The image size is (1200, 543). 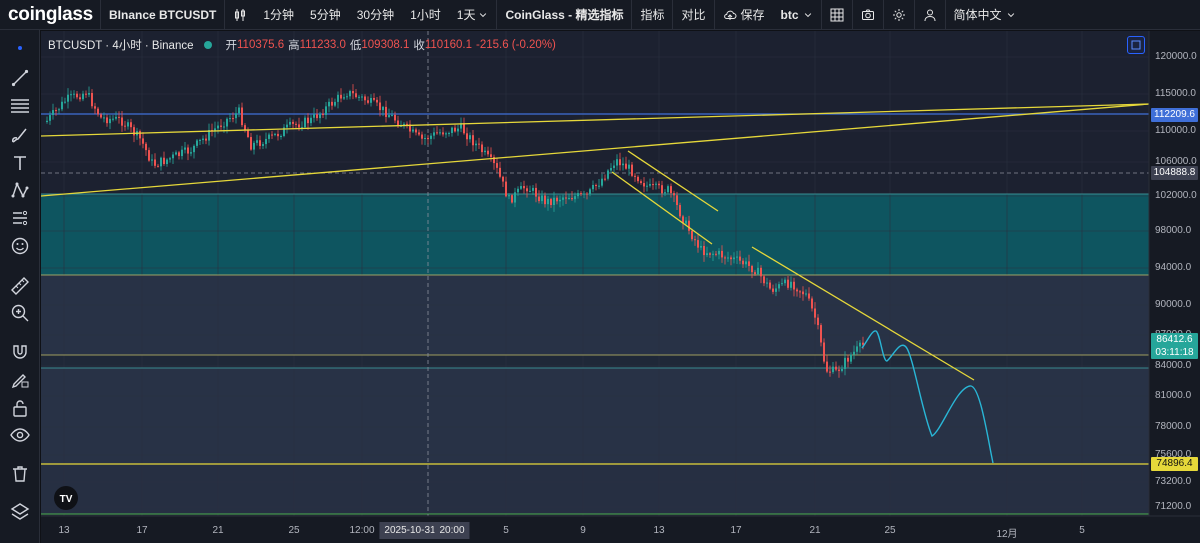 I want to click on fib-icon, so click(x=20, y=106).